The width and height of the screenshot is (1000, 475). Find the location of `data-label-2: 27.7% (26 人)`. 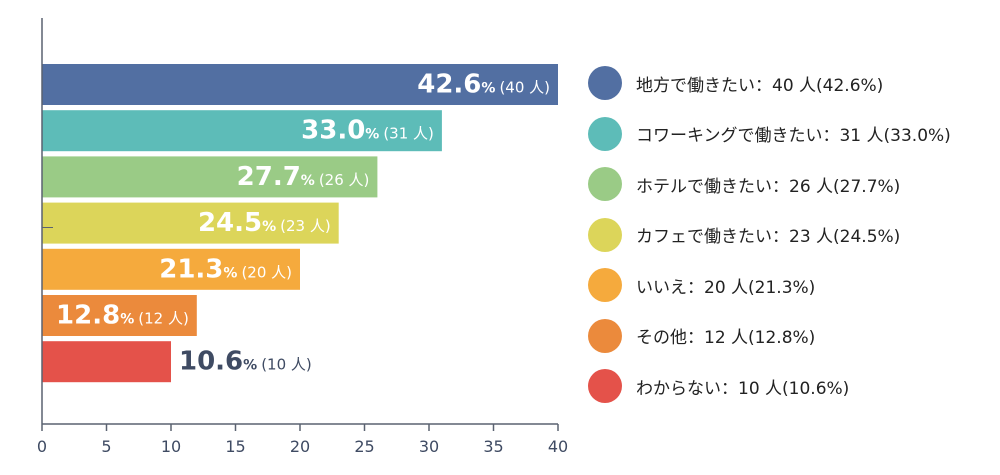

data-label-2: 27.7% (26 人) is located at coordinates (303, 177).